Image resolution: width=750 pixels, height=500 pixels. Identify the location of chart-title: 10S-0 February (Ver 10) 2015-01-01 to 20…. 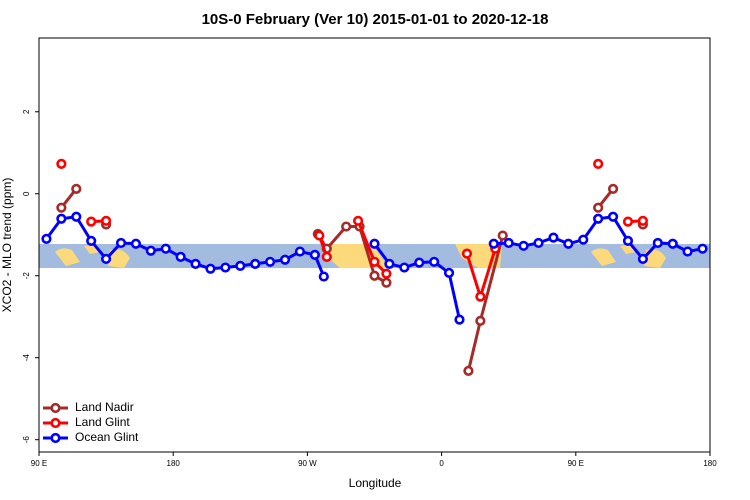
(375, 19).